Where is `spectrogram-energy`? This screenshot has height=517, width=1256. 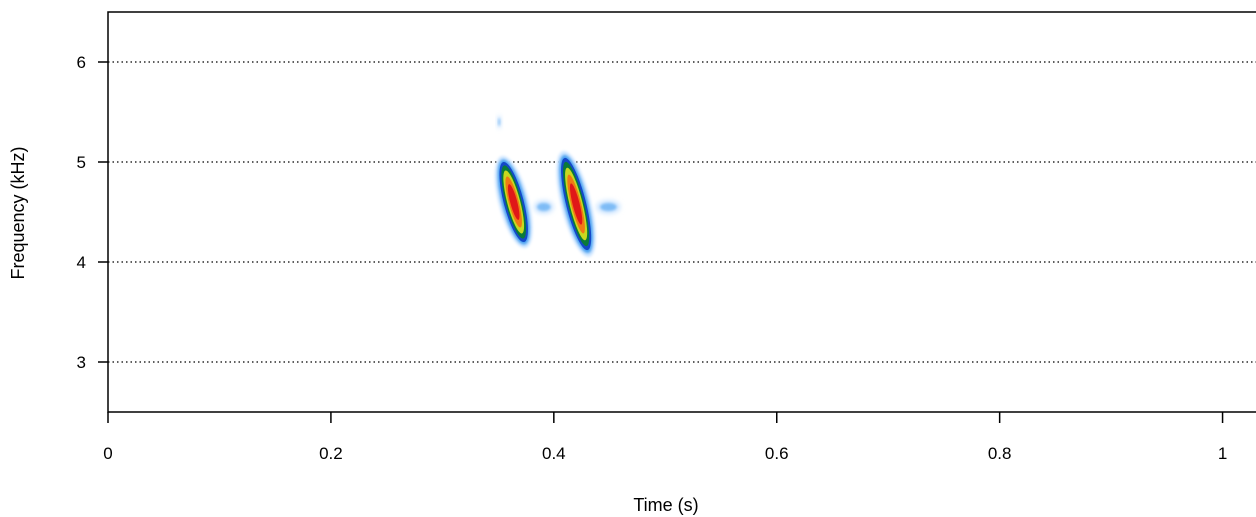
spectrogram-energy is located at coordinates (557, 186).